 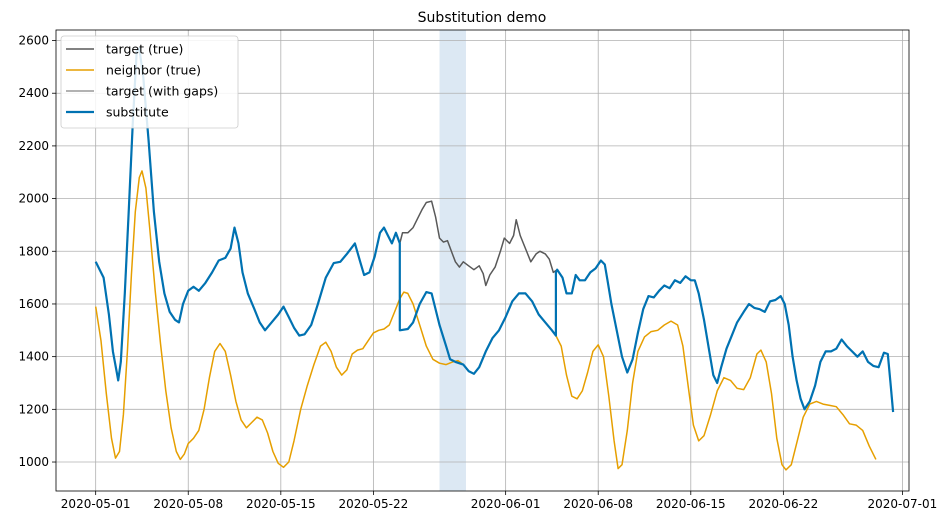 What do you see at coordinates (33, 251) in the screenshot?
I see `y-tick-label-4: 1800` at bounding box center [33, 251].